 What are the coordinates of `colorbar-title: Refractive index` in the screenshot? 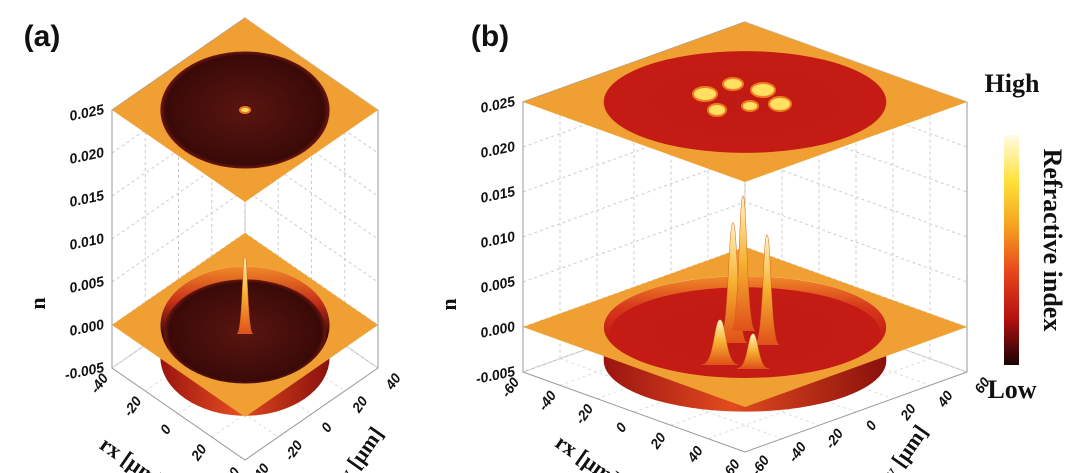 It's located at (1052, 240).